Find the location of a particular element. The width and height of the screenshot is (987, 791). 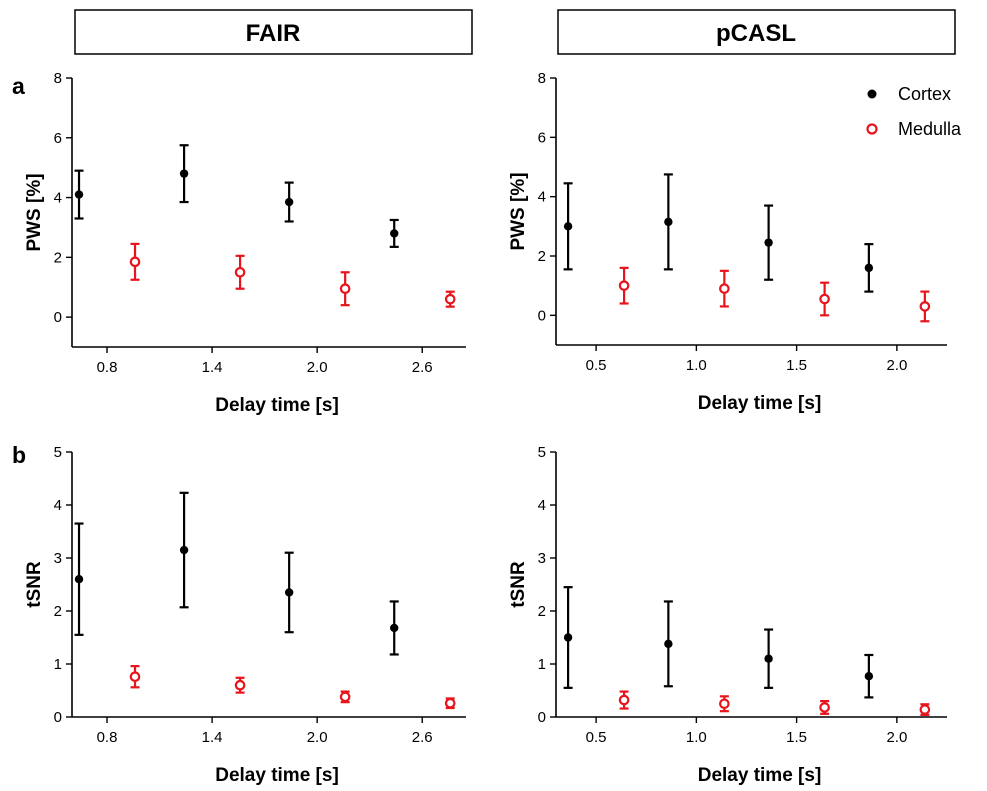

header-fair: FAIR is located at coordinates (273, 32).